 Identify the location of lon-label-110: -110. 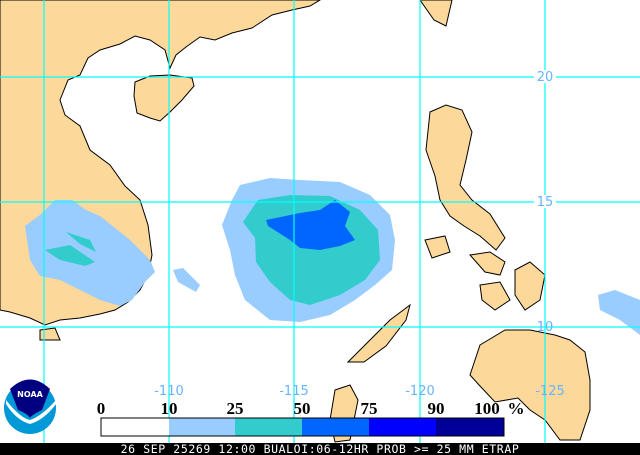
(169, 391).